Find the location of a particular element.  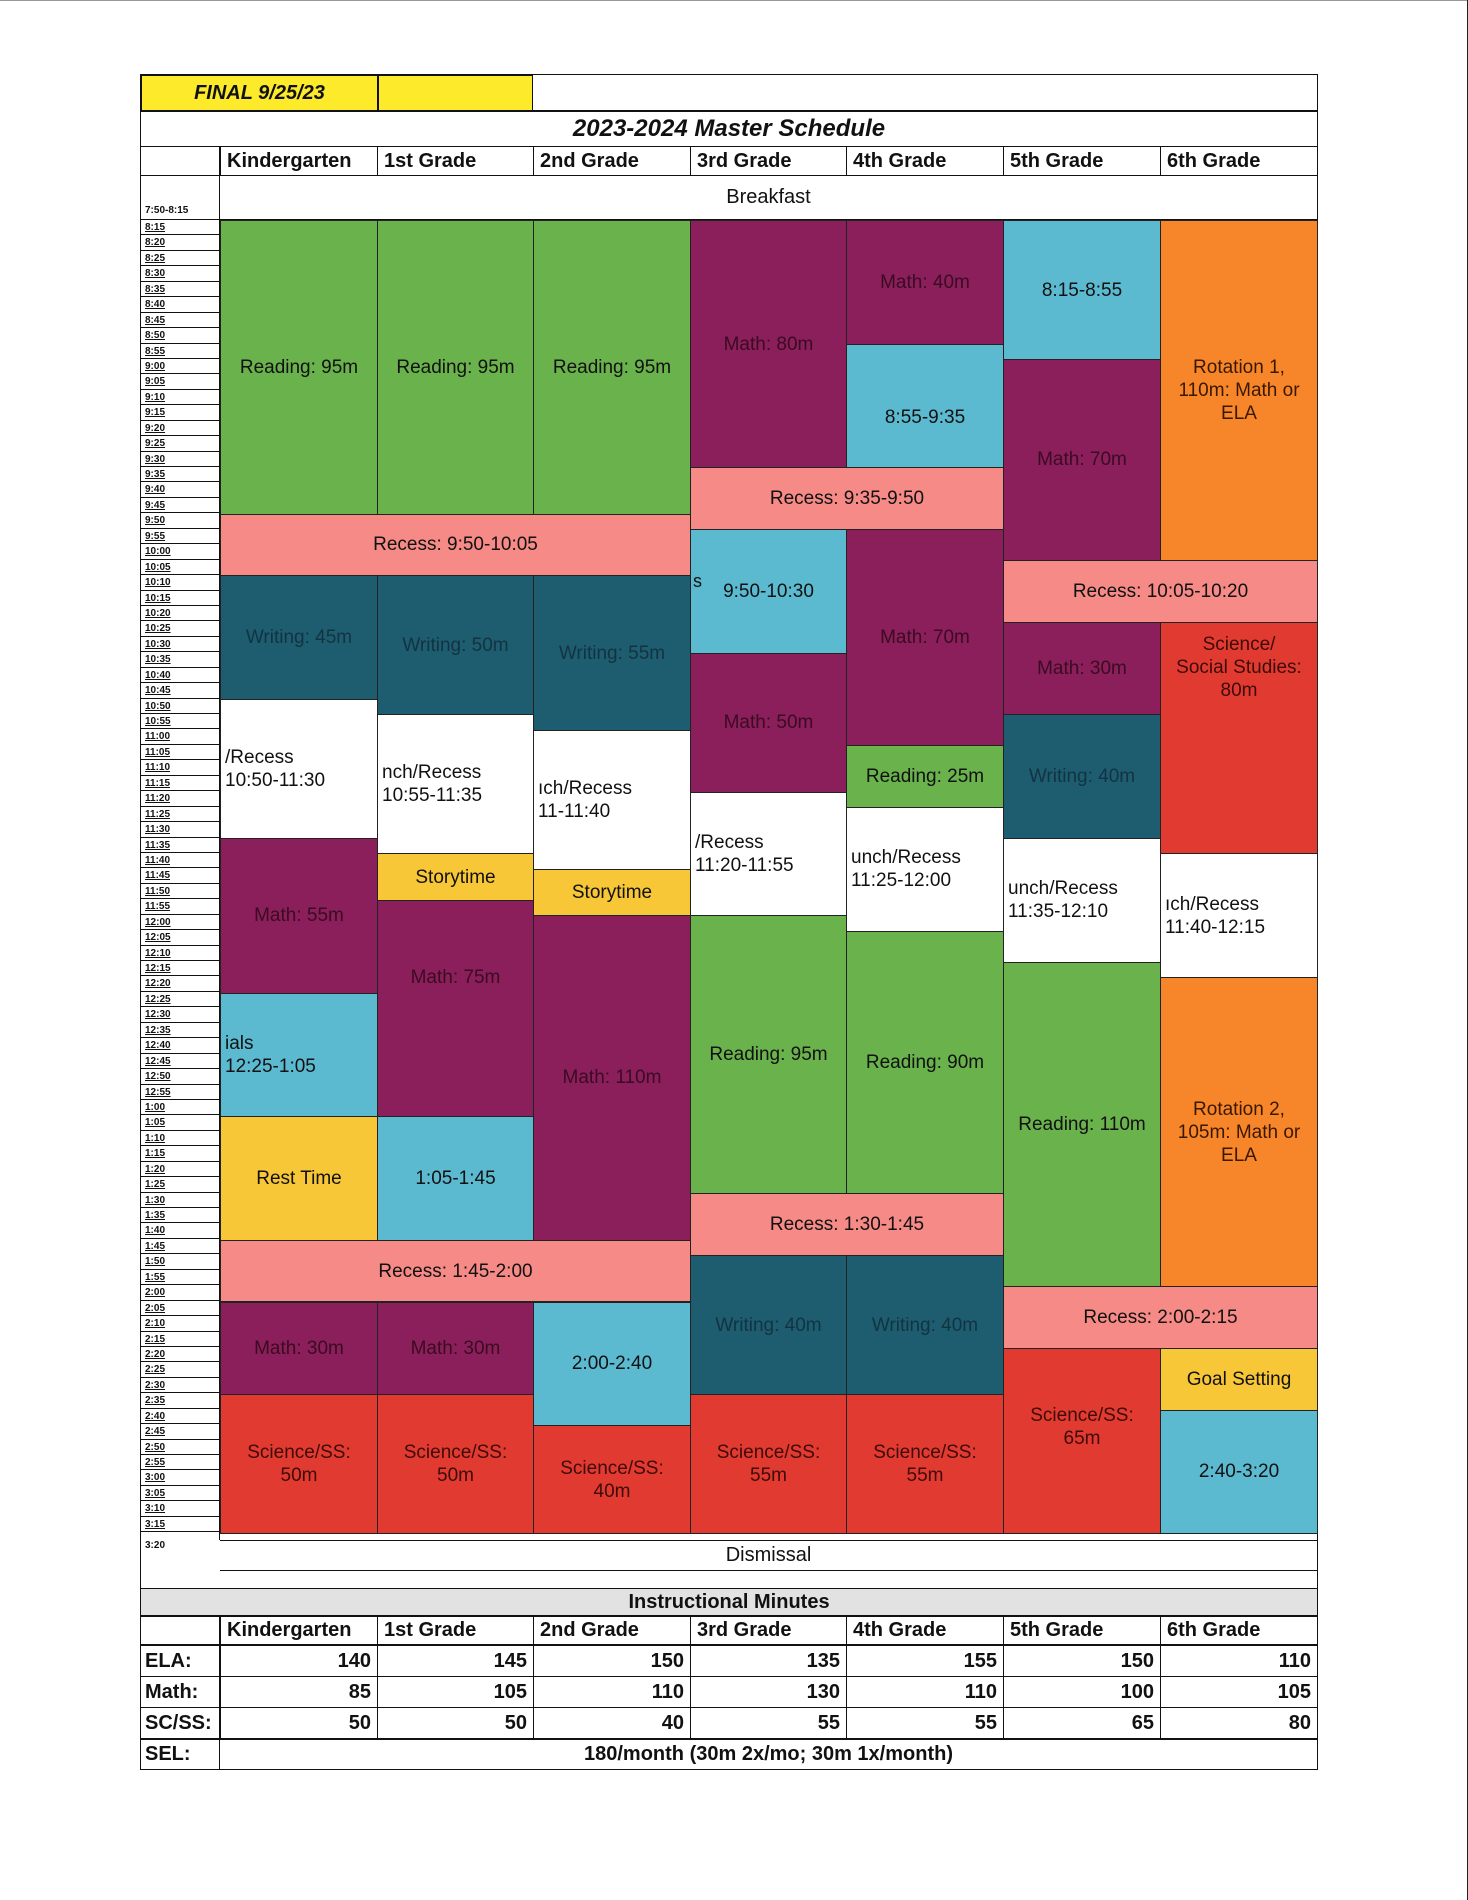

schedule-block-label: Rest Time is located at coordinates (299, 1178).